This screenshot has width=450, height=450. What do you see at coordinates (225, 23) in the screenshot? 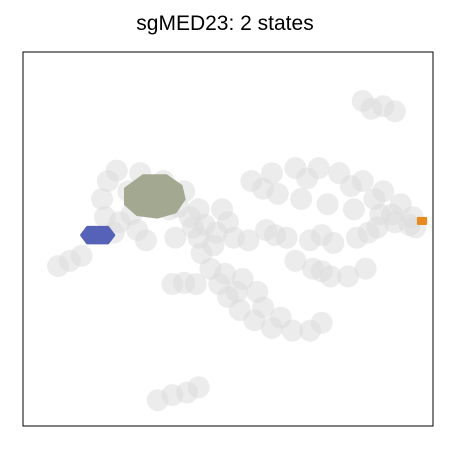
I see `chart-title: sgMED23: 2 states` at bounding box center [225, 23].